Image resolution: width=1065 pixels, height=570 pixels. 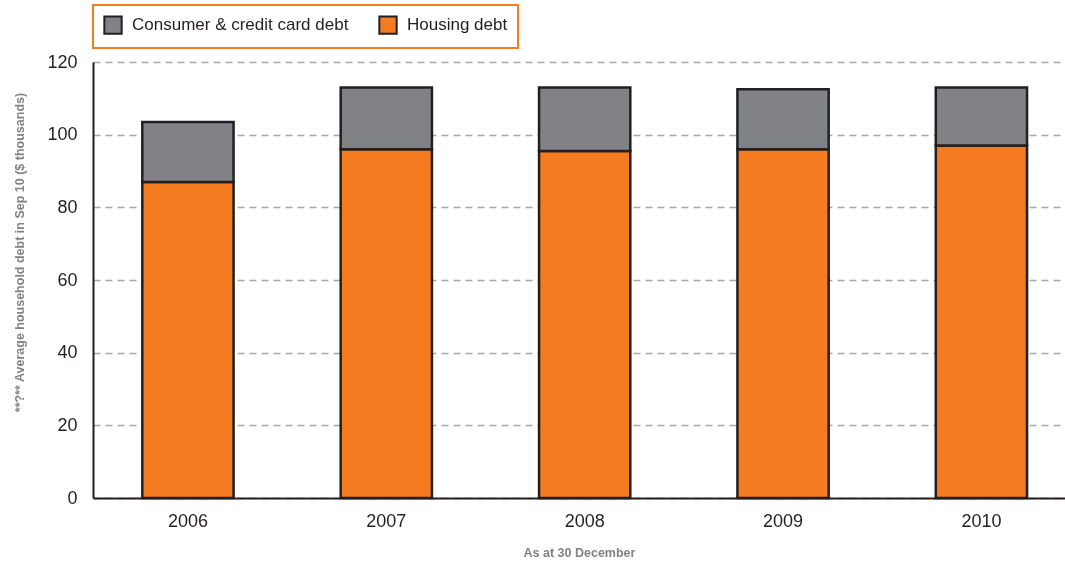 I want to click on x-tick-label: 2006, so click(x=187, y=520).